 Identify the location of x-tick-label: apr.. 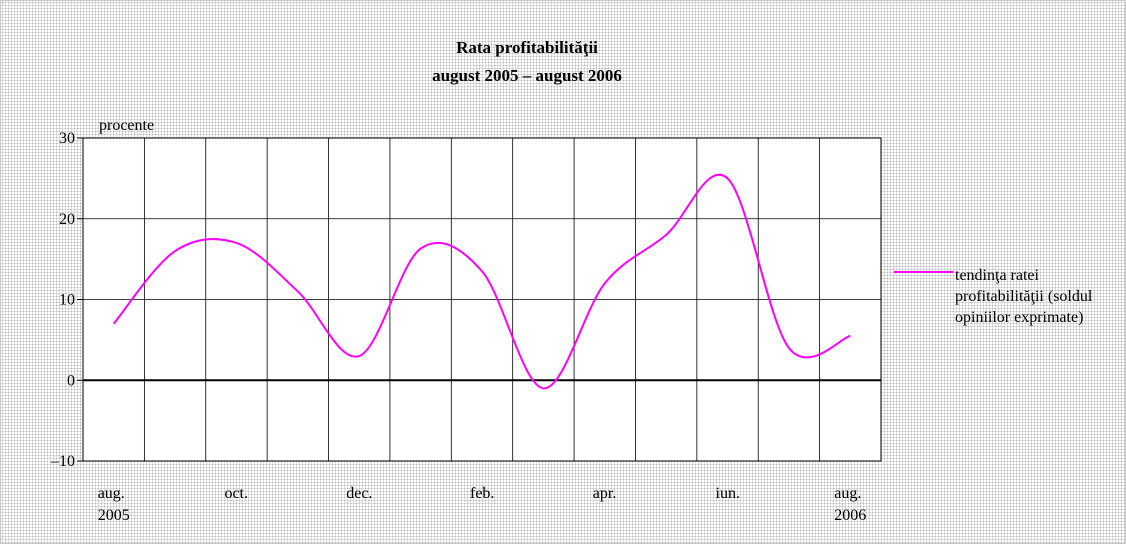
(604, 493).